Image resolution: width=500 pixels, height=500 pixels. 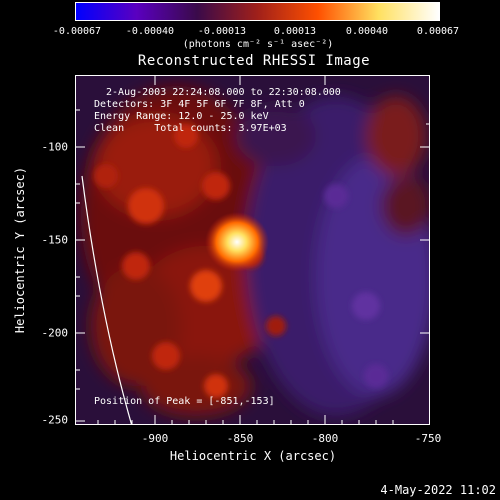 What do you see at coordinates (55, 333) in the screenshot?
I see `y-tick-label: -200` at bounding box center [55, 333].